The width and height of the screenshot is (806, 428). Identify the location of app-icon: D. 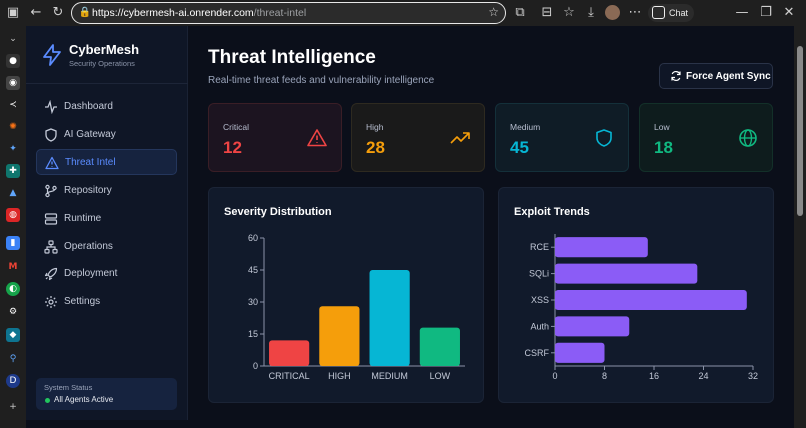
(13, 381).